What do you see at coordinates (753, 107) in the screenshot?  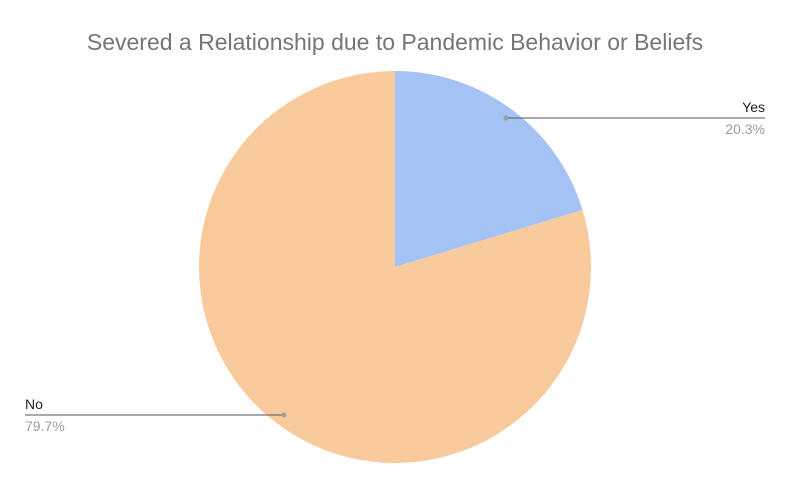 I see `slice-label-yes: Yes` at bounding box center [753, 107].